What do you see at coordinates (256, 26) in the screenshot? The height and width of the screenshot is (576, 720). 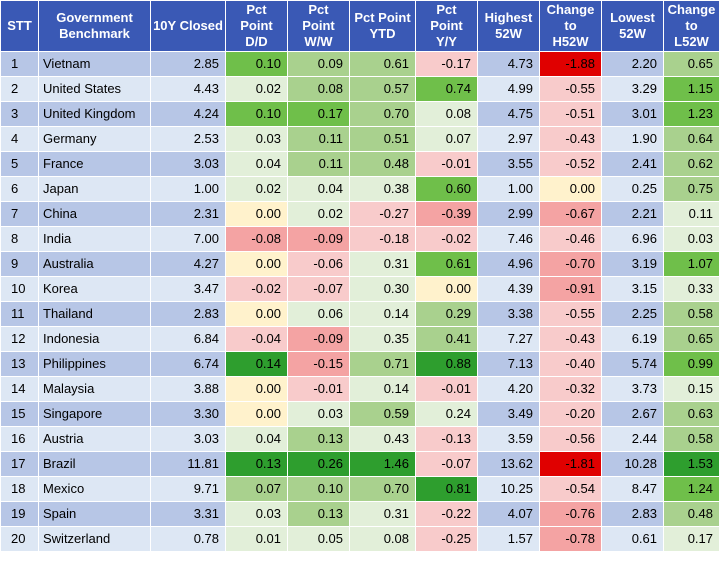 I see `col-dd-header: Pct Point D/D` at bounding box center [256, 26].